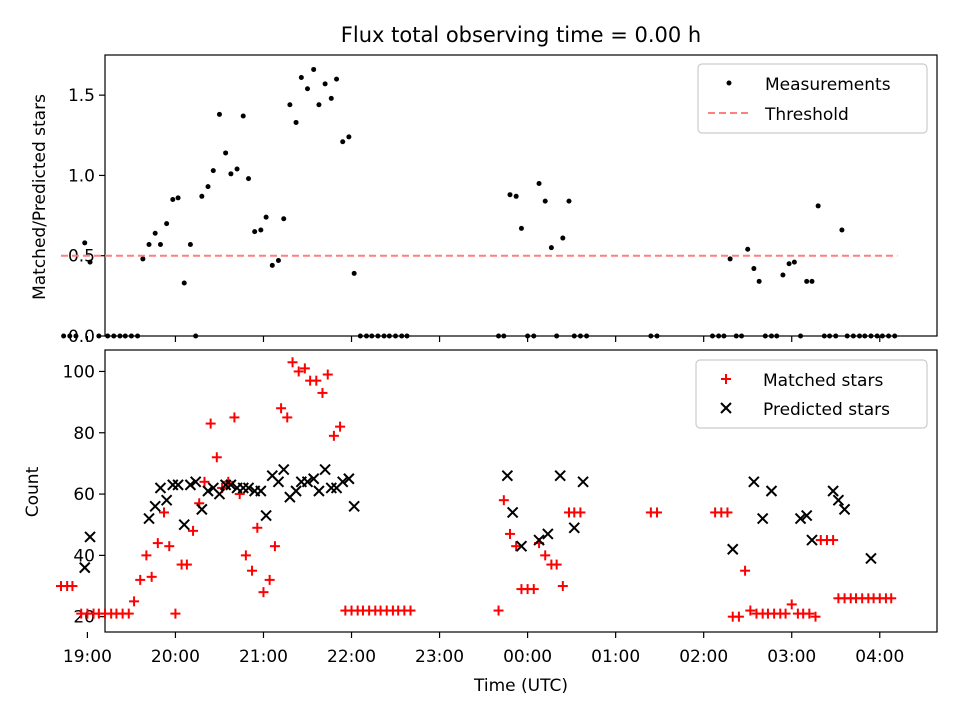 This screenshot has height=720, width=960. Describe the element at coordinates (79, 372) in the screenshot. I see `count-y-tick-label: 100` at that location.